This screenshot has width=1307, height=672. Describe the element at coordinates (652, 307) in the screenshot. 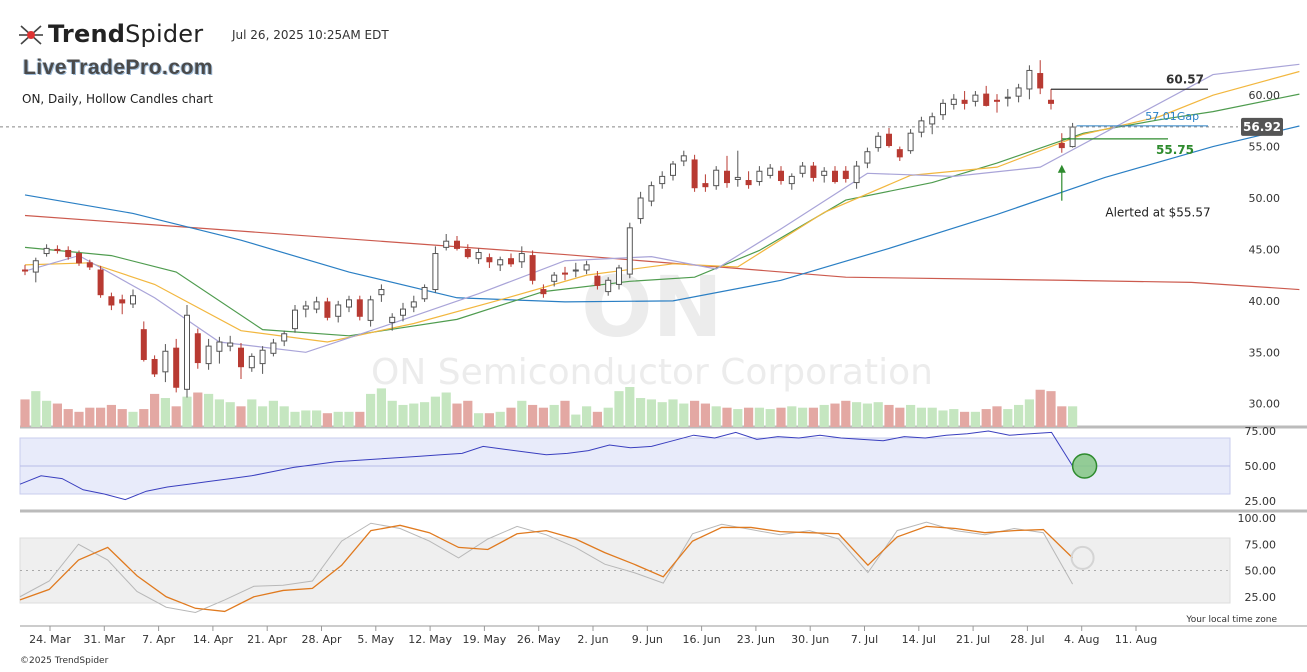

I see `watermark-symbol: ON` at that location.